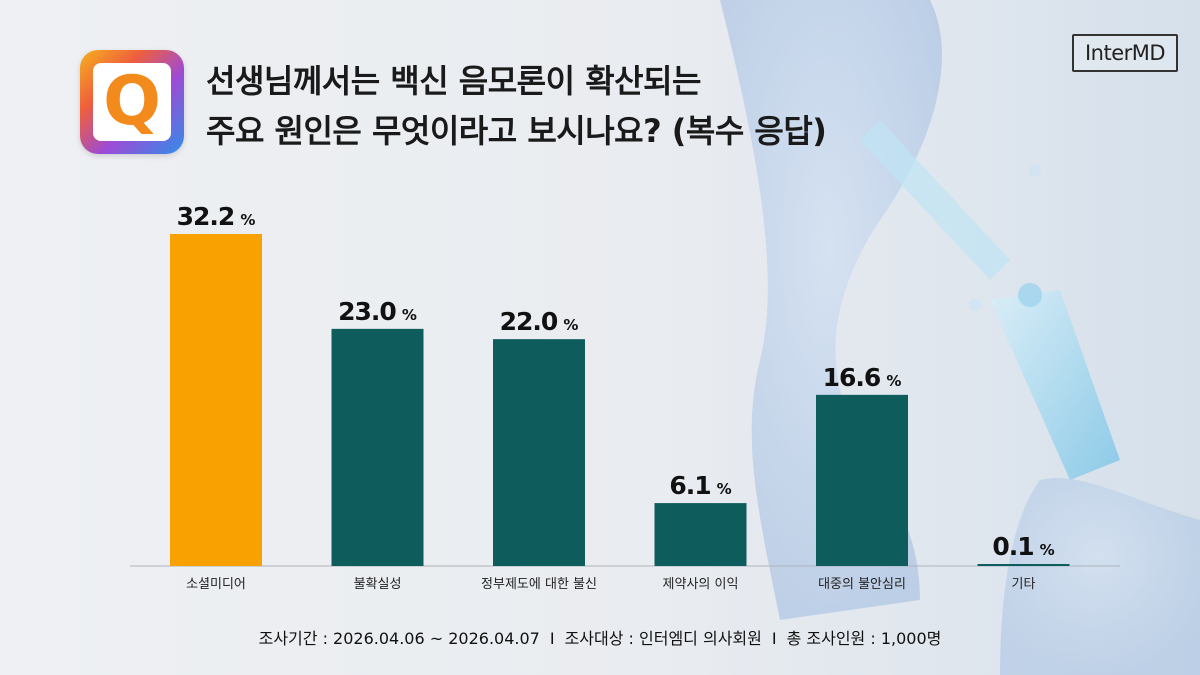 The image size is (1200, 675). I want to click on category-label-3: 정부제도에 대한 불신, so click(539, 584).